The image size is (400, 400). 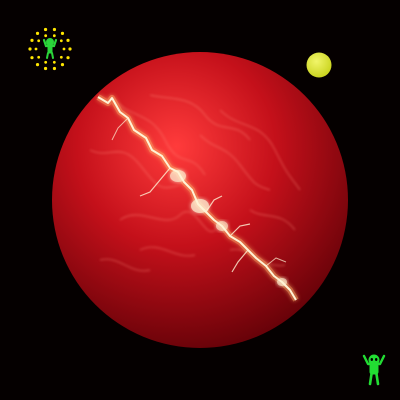 I want to click on radiant-figure-icon, so click(x=50, y=49).